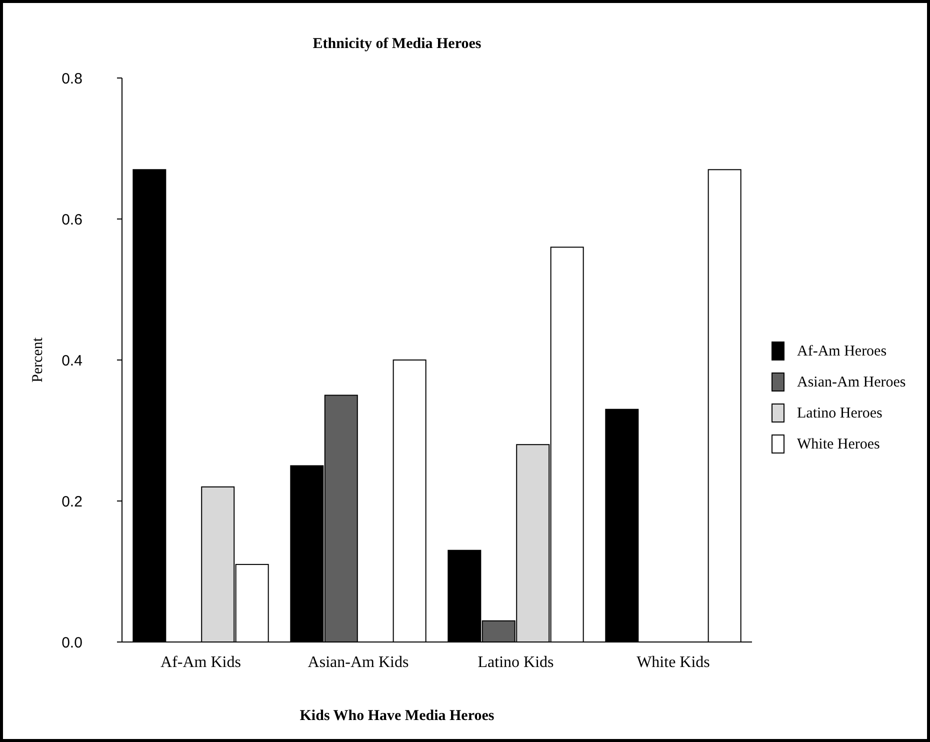 The height and width of the screenshot is (742, 930). Describe the element at coordinates (840, 413) in the screenshot. I see `legend-label: Latino Heroes` at that location.